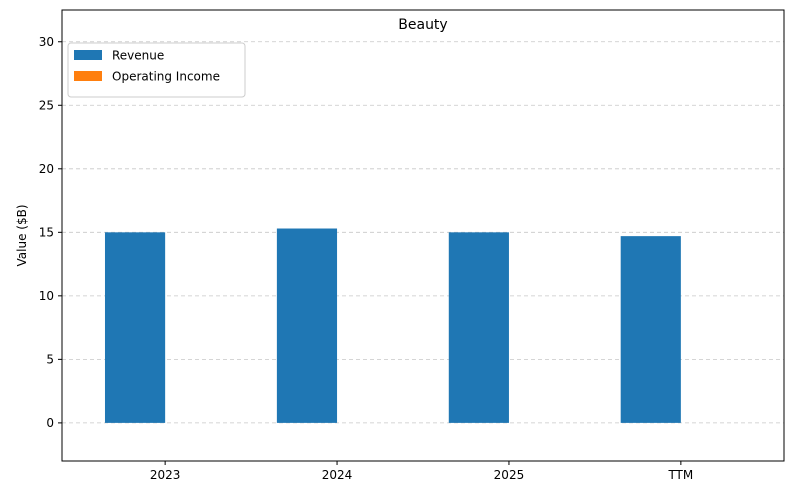  Describe the element at coordinates (46, 105) in the screenshot. I see `y-tick-label: 25` at that location.